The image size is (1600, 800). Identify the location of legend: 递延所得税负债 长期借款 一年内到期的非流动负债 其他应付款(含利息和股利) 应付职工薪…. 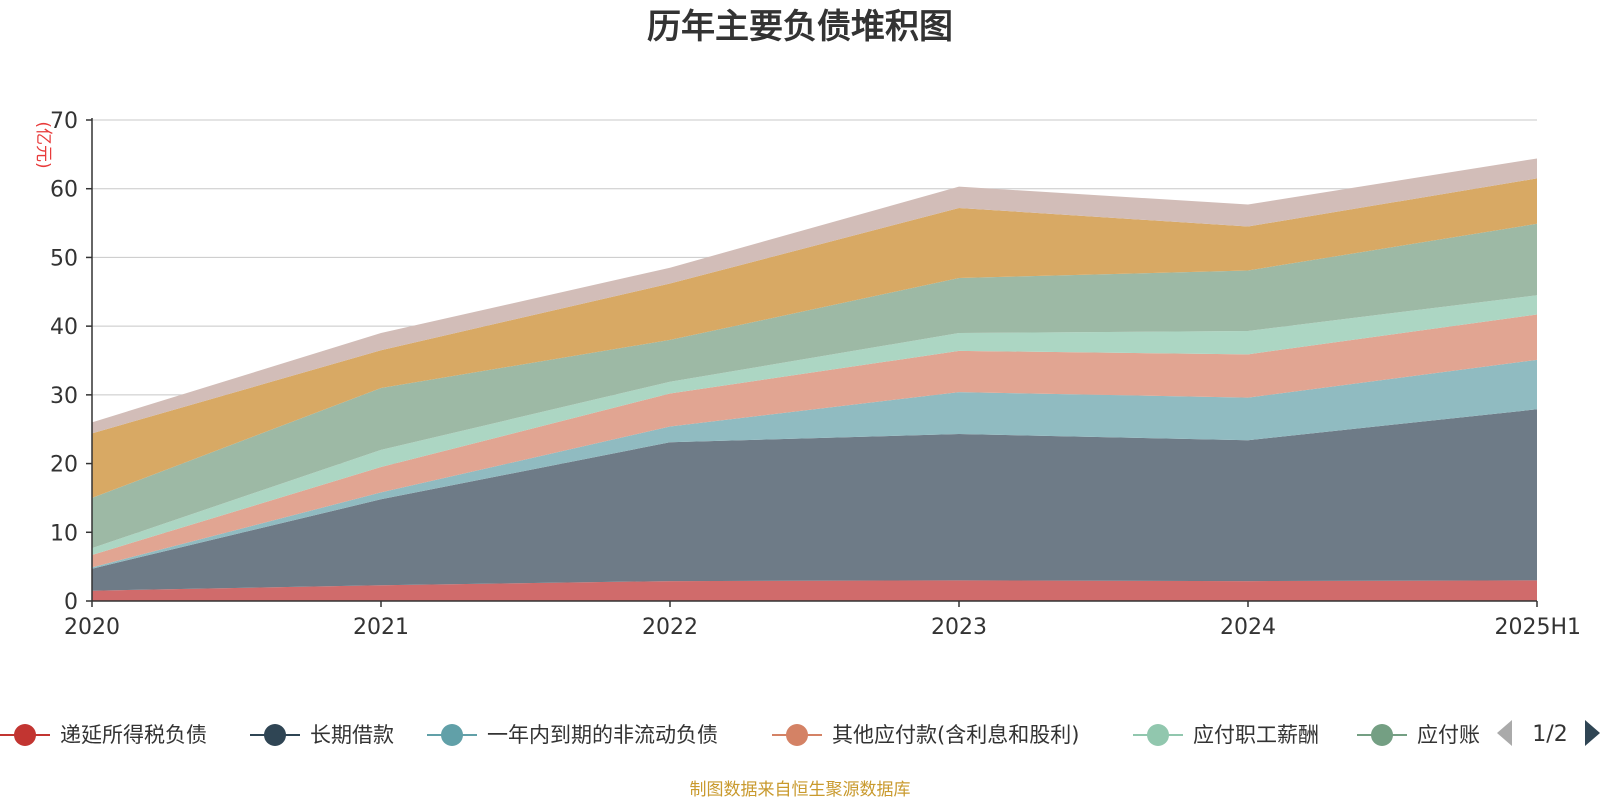
(800, 733).